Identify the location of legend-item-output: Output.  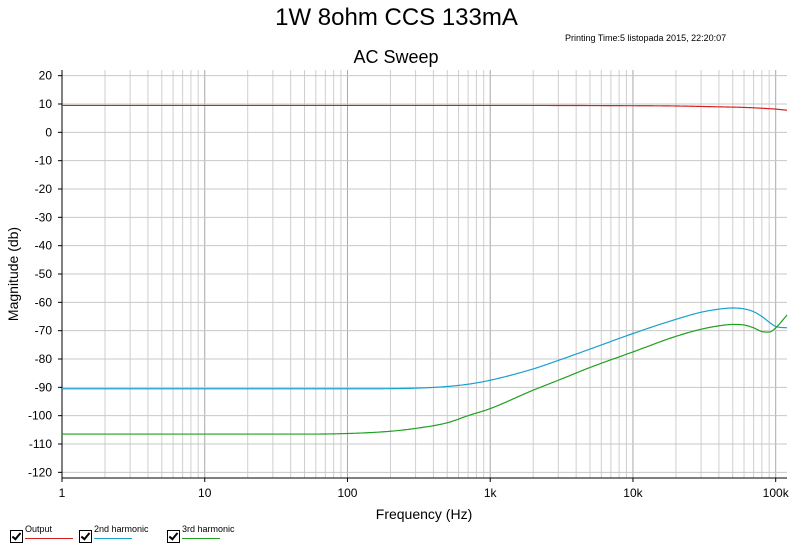
(41, 534).